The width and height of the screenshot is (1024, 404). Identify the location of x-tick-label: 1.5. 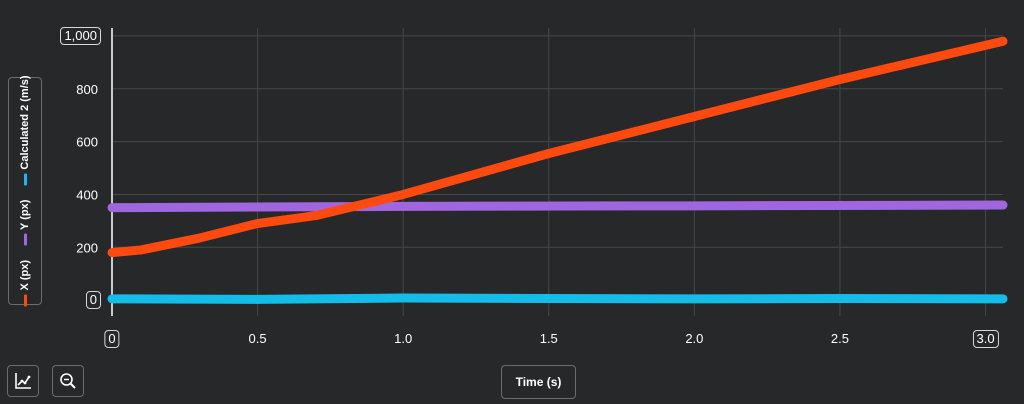
(549, 338).